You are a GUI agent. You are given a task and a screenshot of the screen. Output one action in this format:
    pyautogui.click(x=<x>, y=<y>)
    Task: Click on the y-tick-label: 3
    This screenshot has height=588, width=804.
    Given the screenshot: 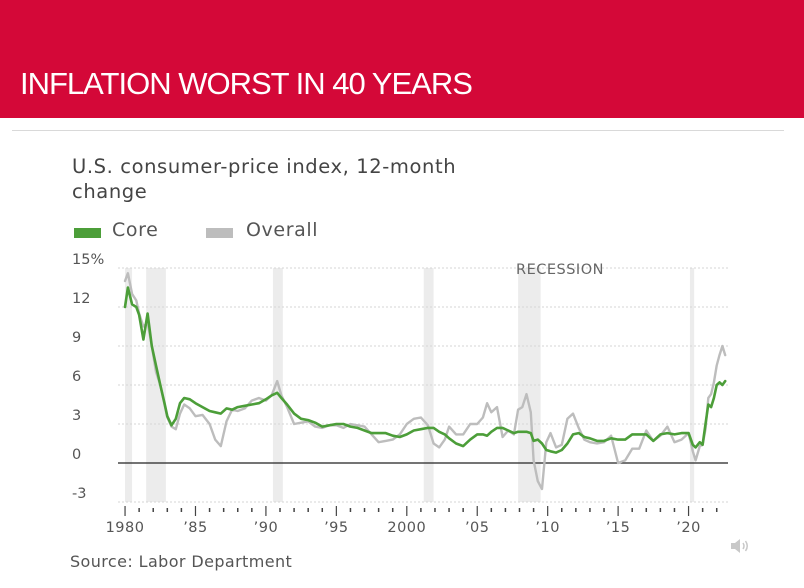 What is the action you would take?
    pyautogui.click(x=76, y=416)
    